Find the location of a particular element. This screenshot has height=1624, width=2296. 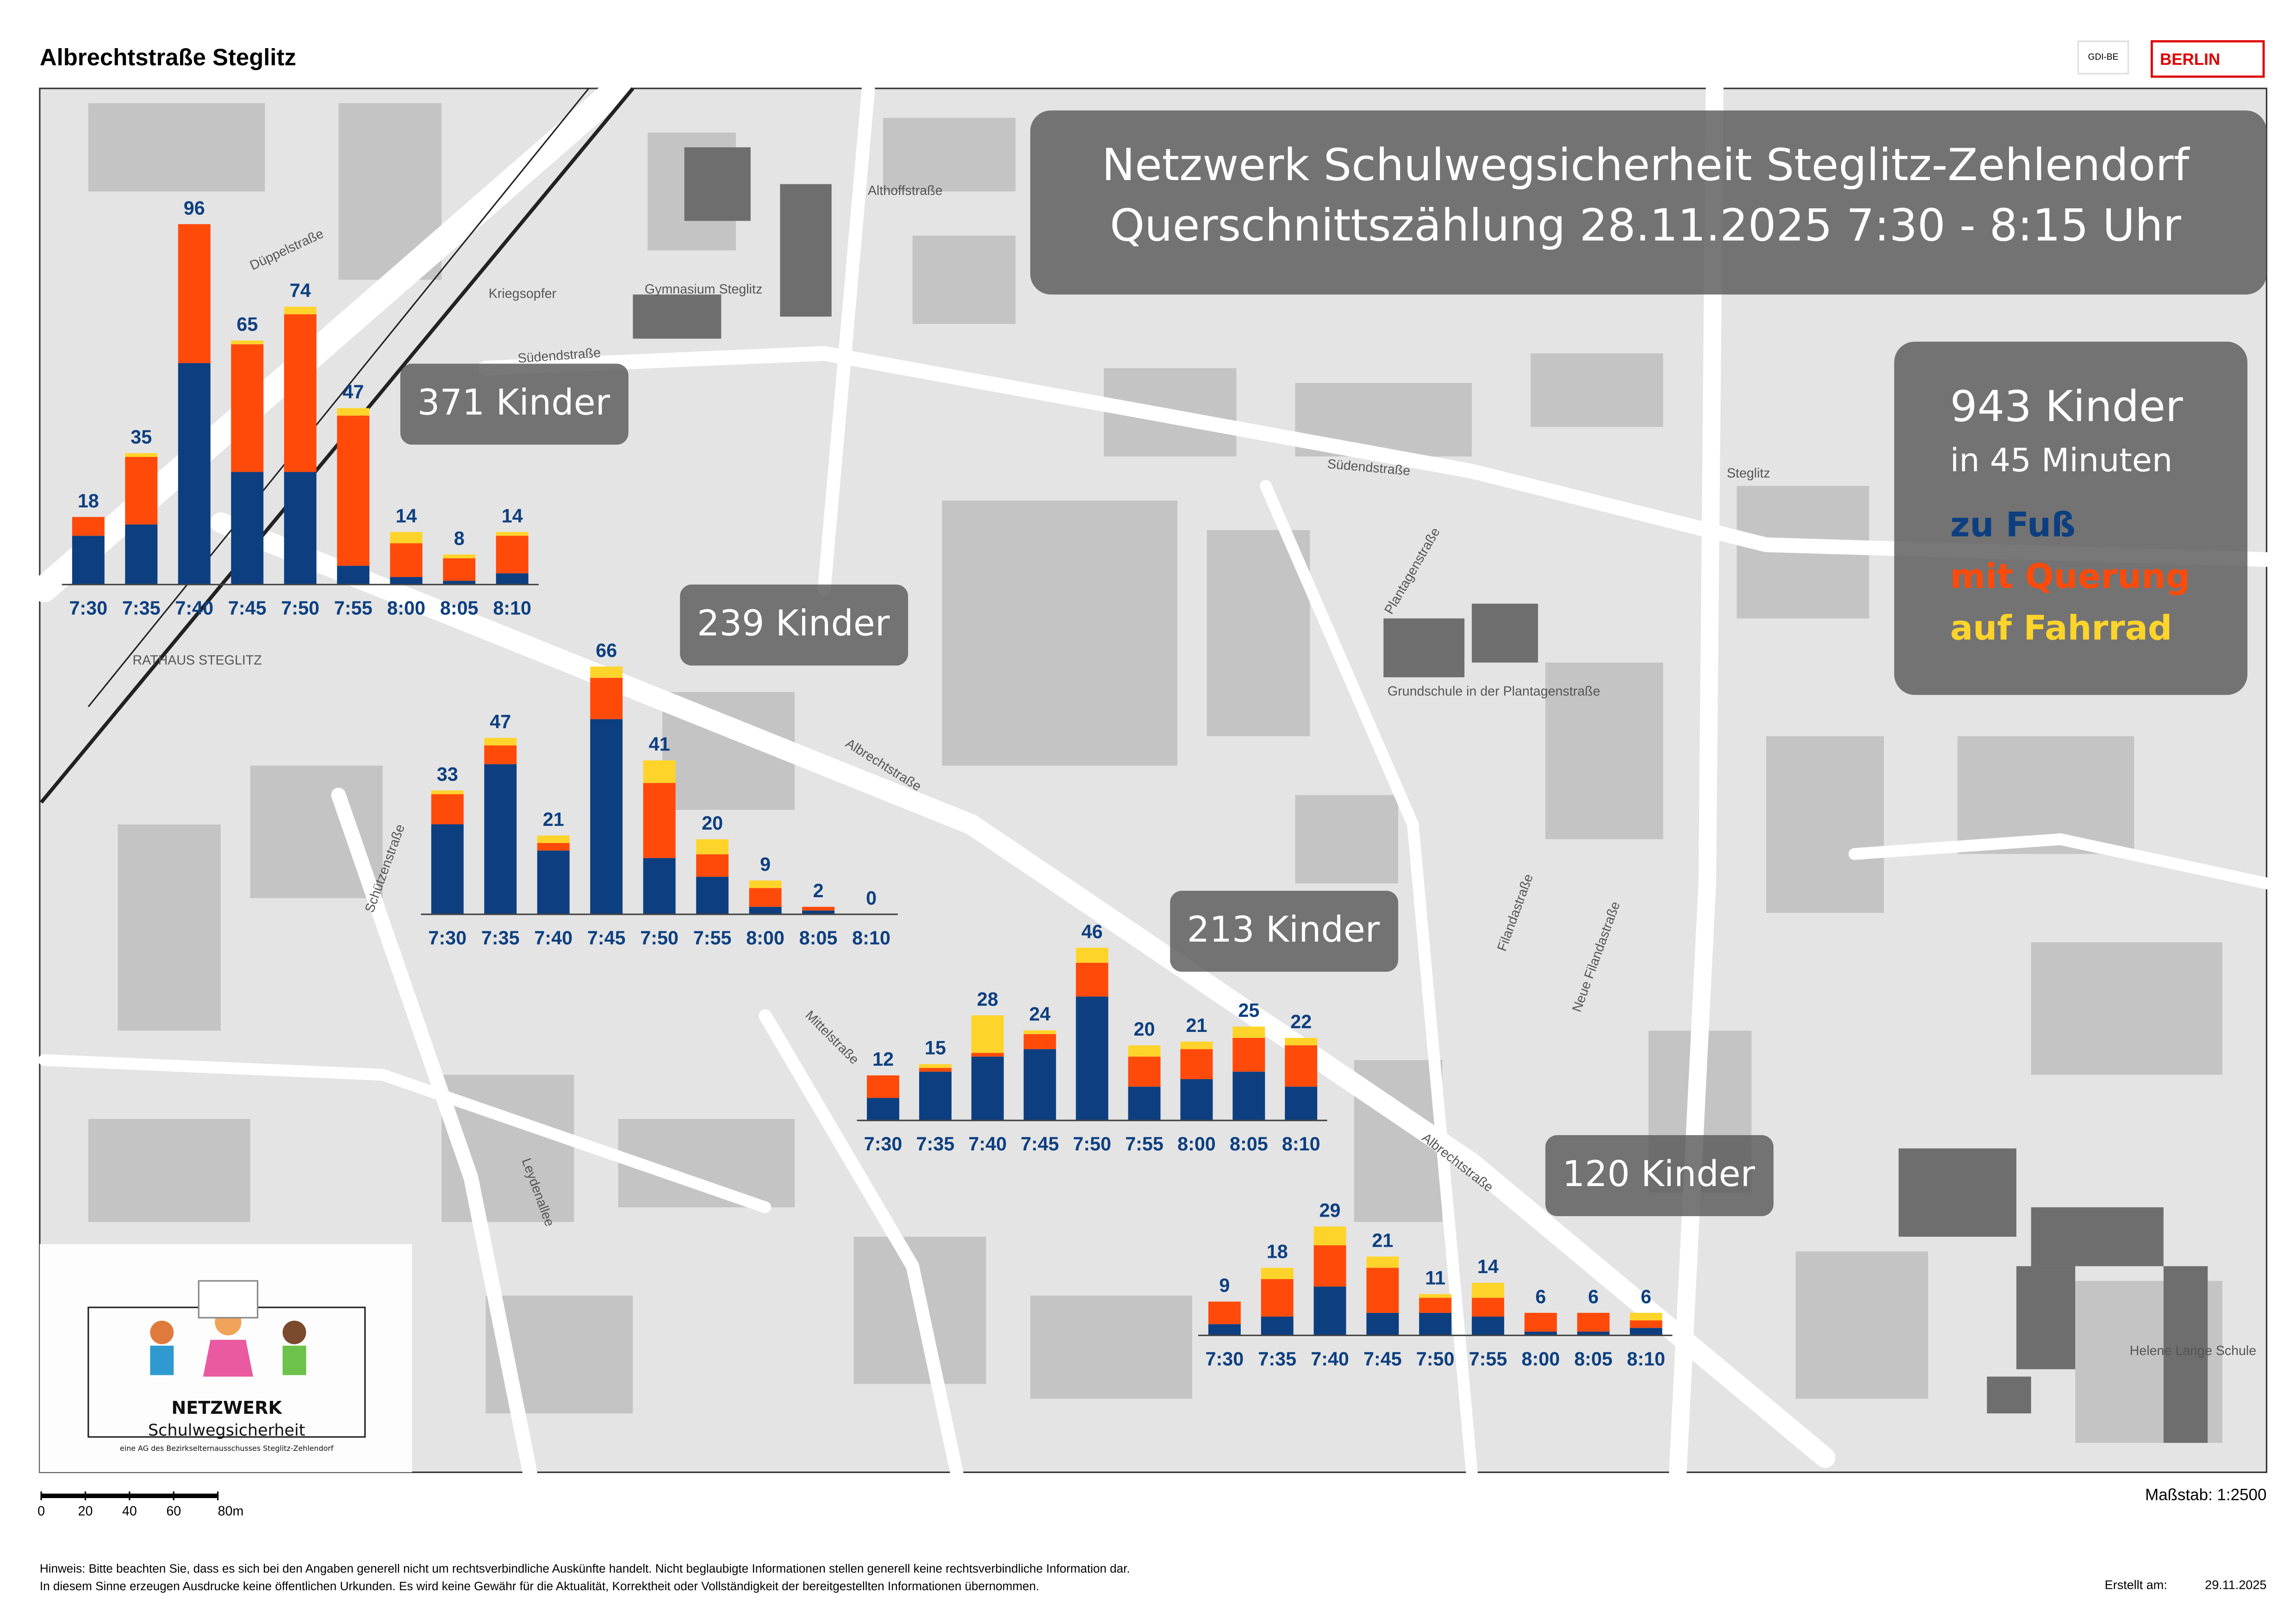

created-label: Erstellt am: is located at coordinates (2136, 1585).